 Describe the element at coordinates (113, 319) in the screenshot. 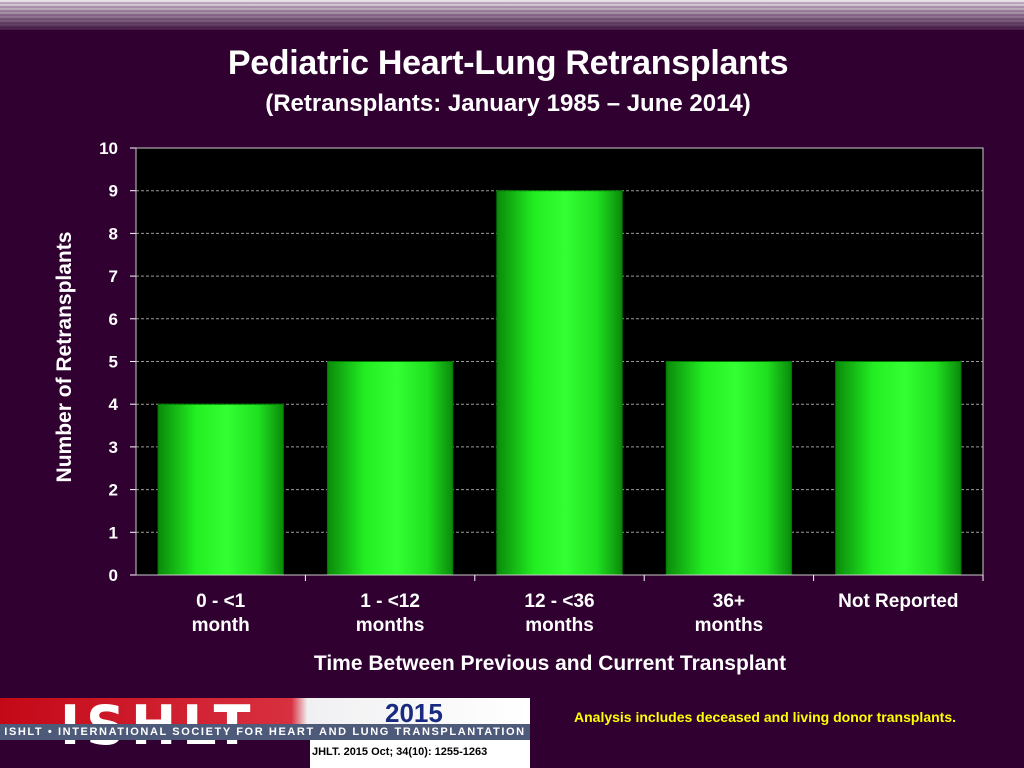

I see `y-tick-label: 6` at that location.